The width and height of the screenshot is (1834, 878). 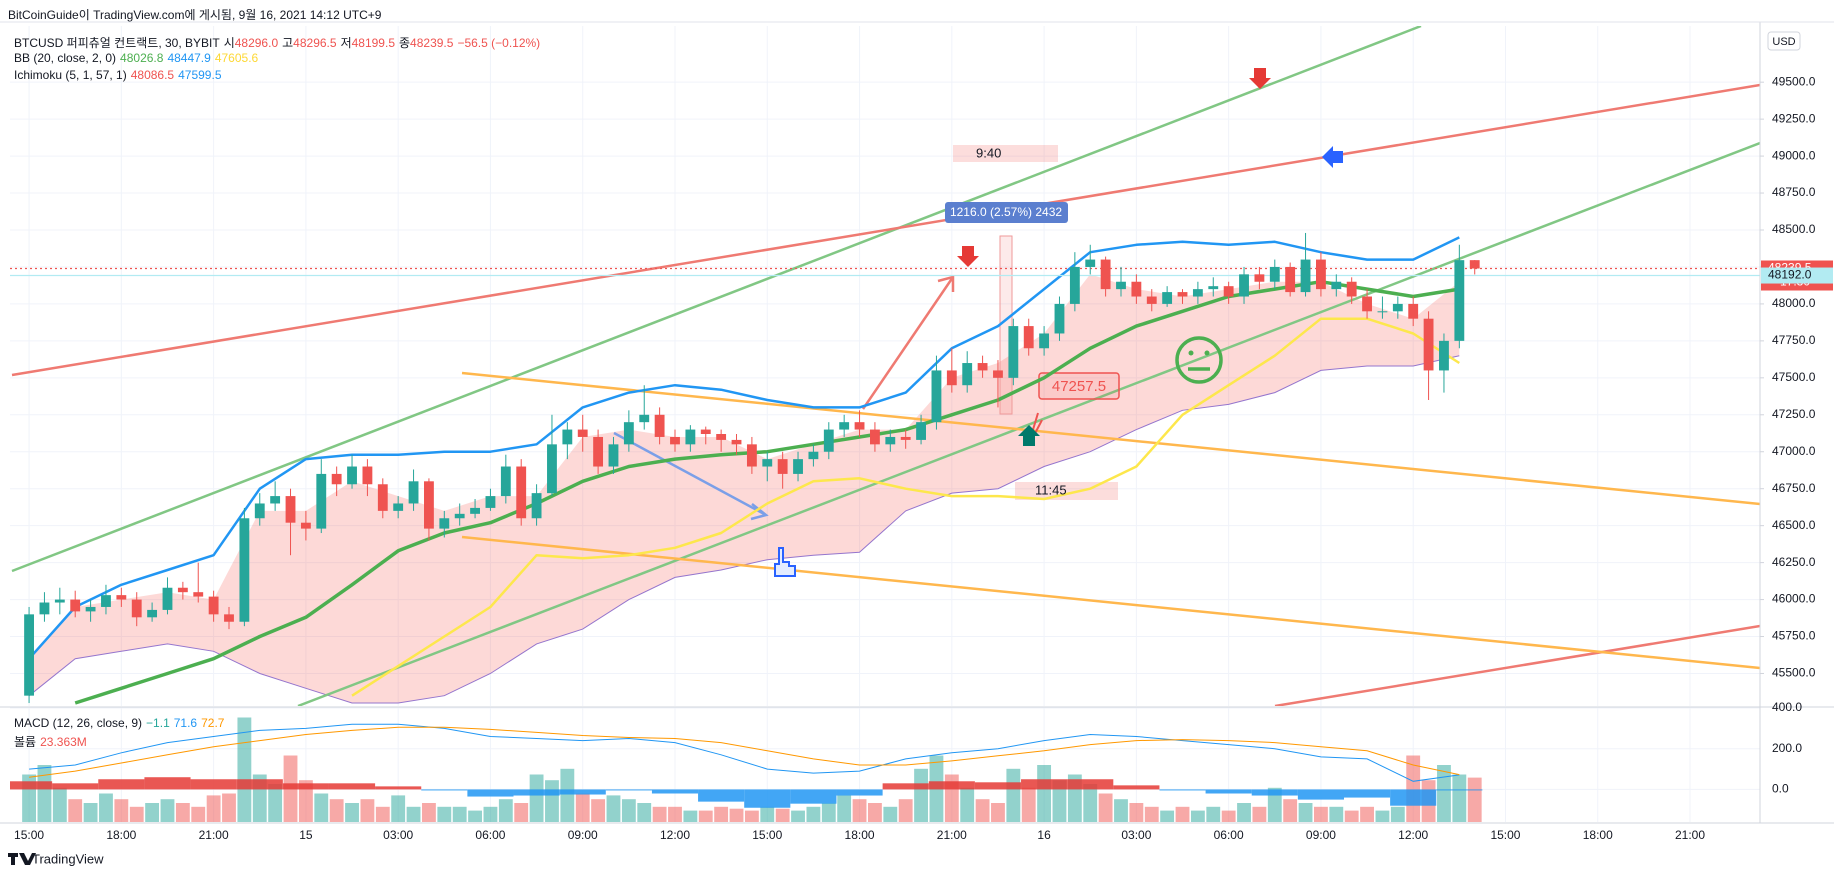 I want to click on up-arrow-icon, so click(x=1029, y=435).